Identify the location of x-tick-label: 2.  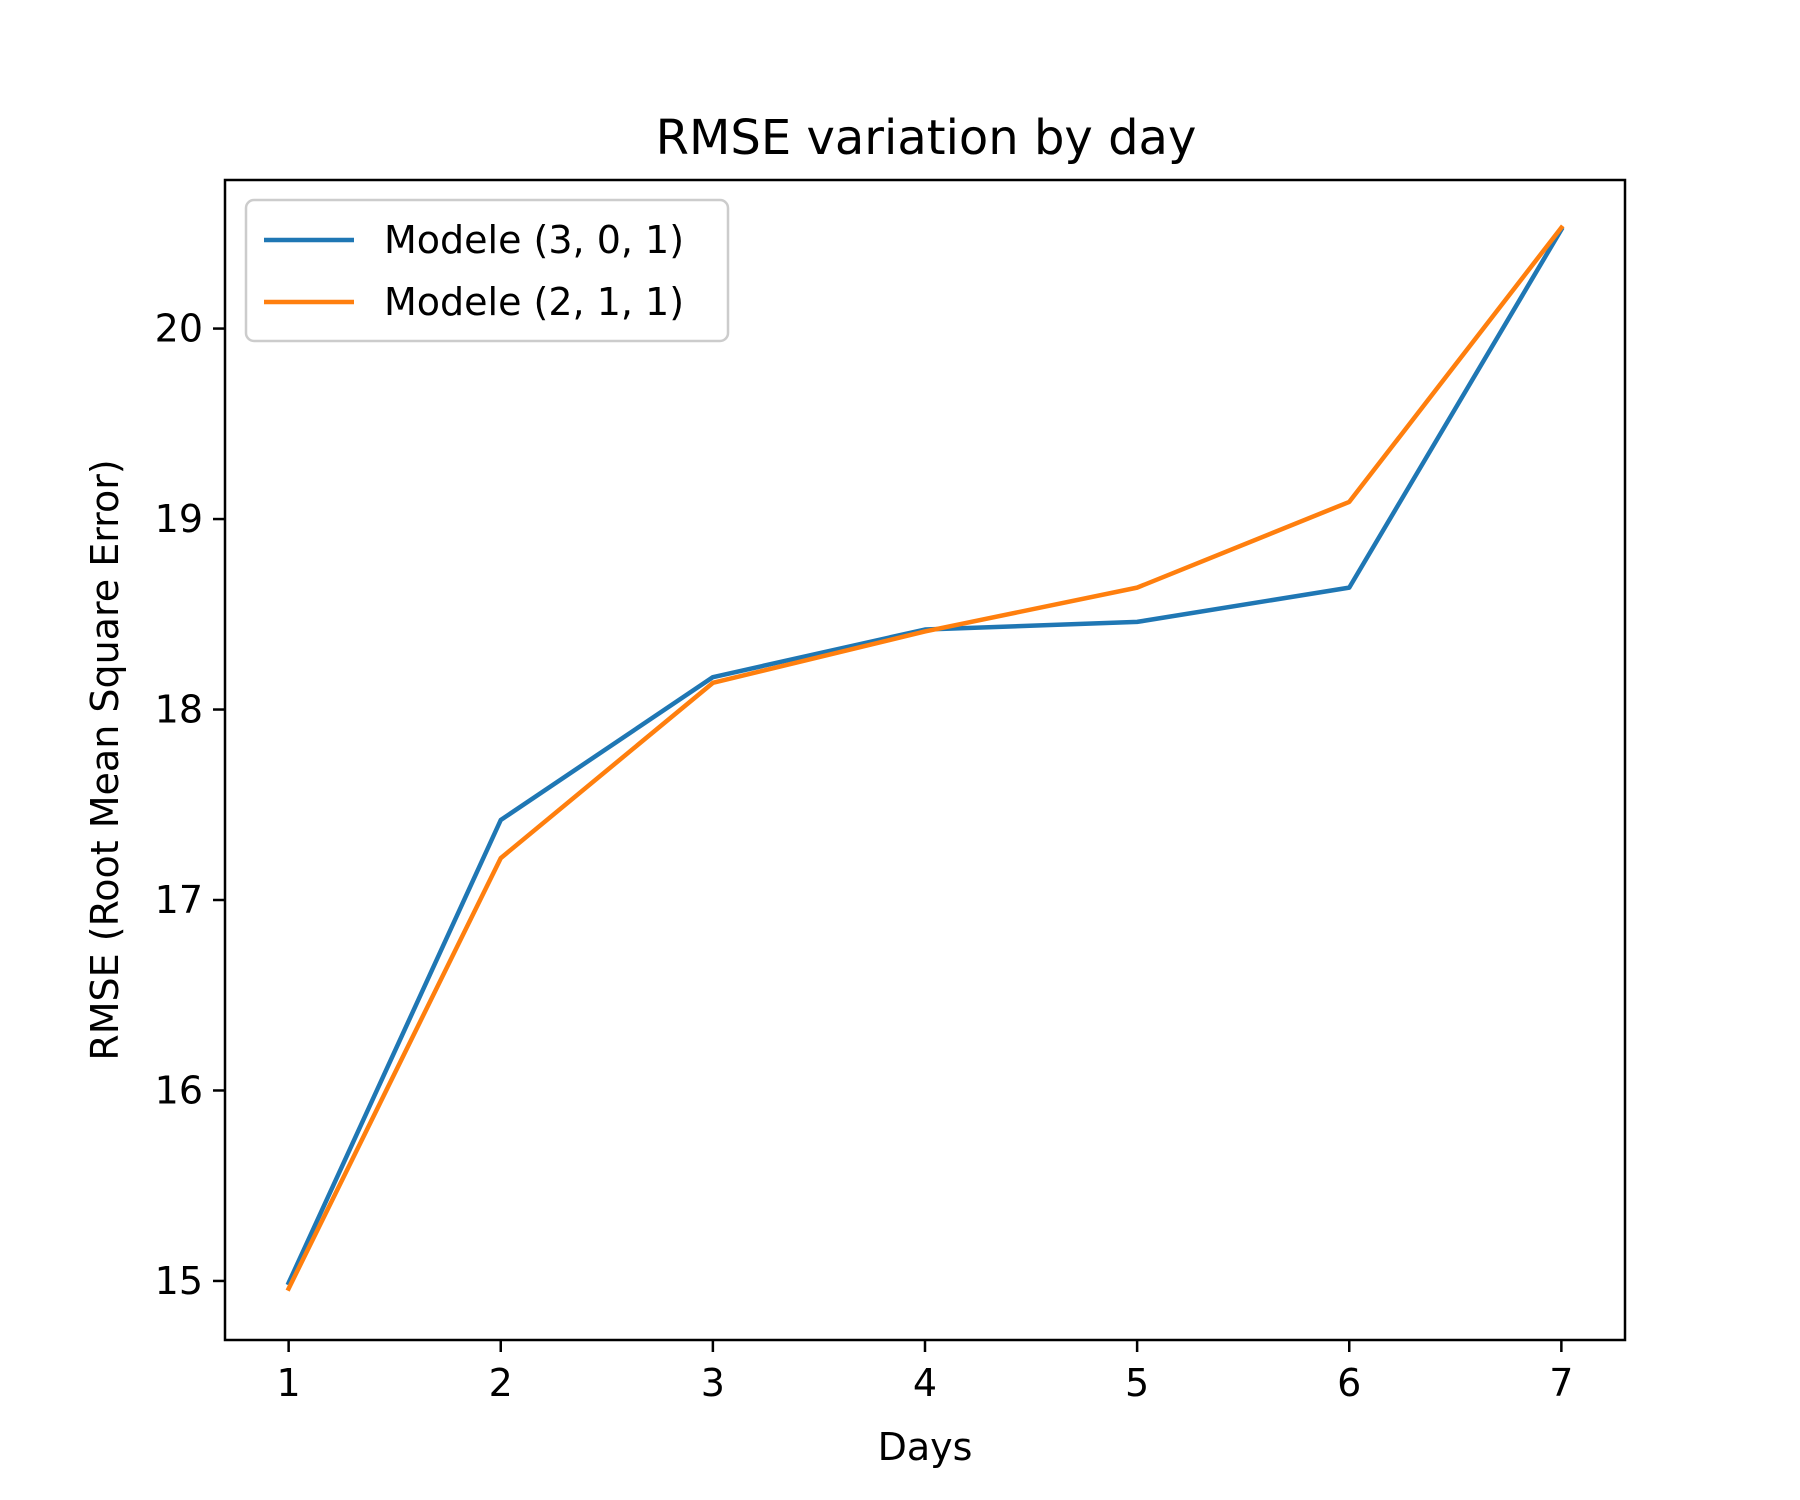
(501, 1383).